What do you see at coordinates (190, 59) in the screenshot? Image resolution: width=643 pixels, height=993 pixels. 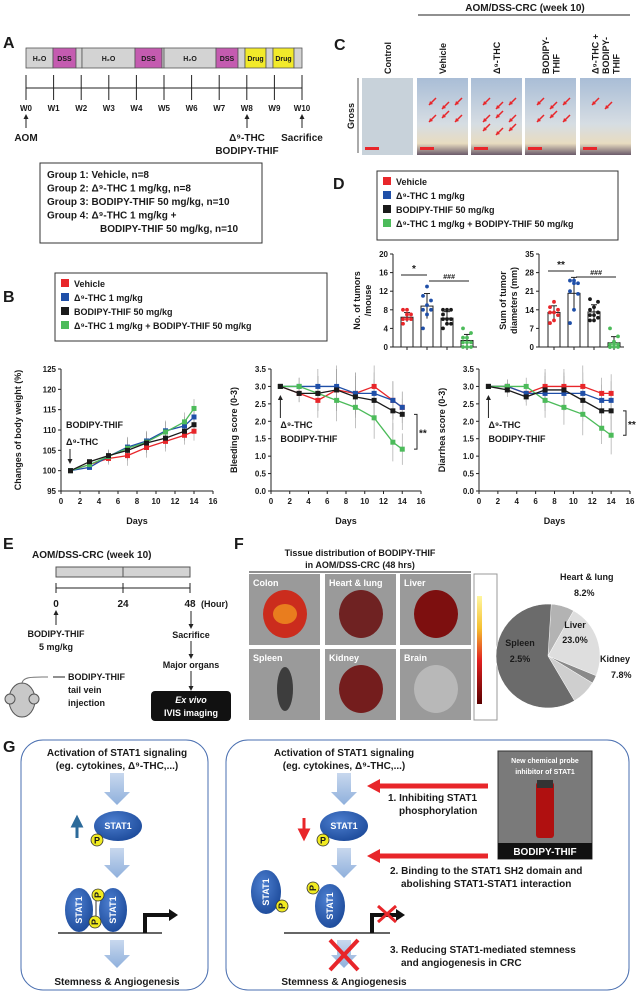 I see `segment-label: H₂O` at bounding box center [190, 59].